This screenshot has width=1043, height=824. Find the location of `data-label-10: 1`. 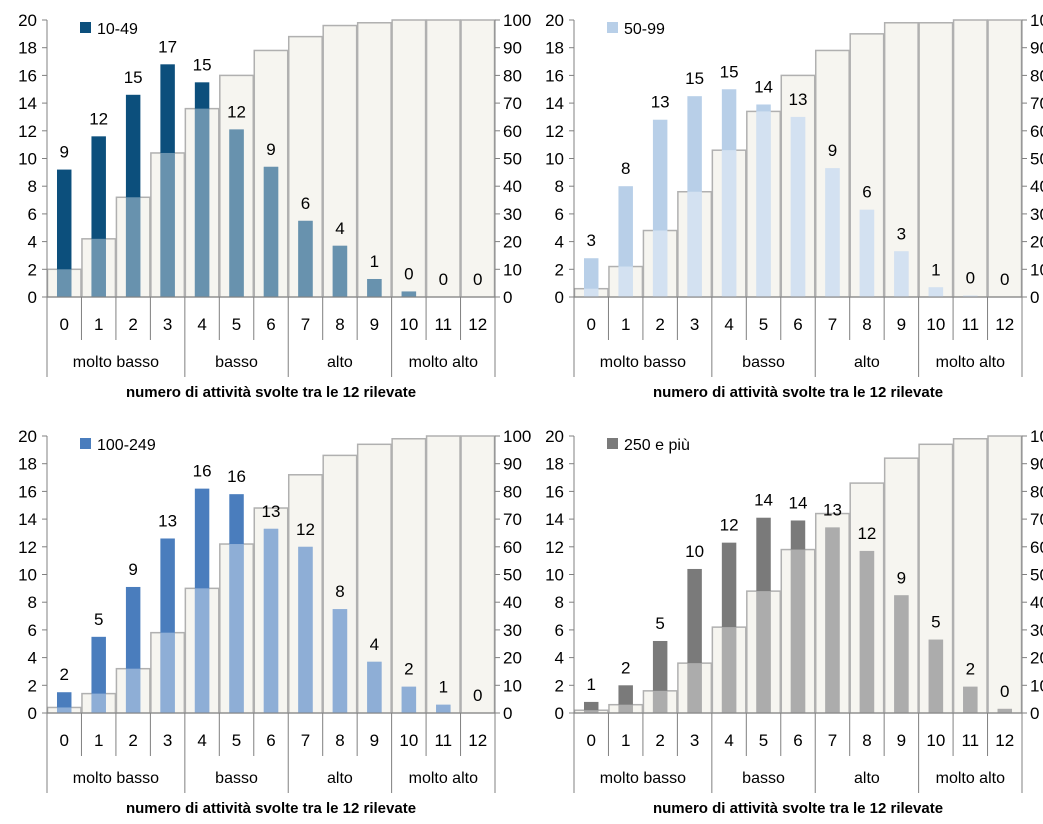

data-label-10: 1 is located at coordinates (935, 269).